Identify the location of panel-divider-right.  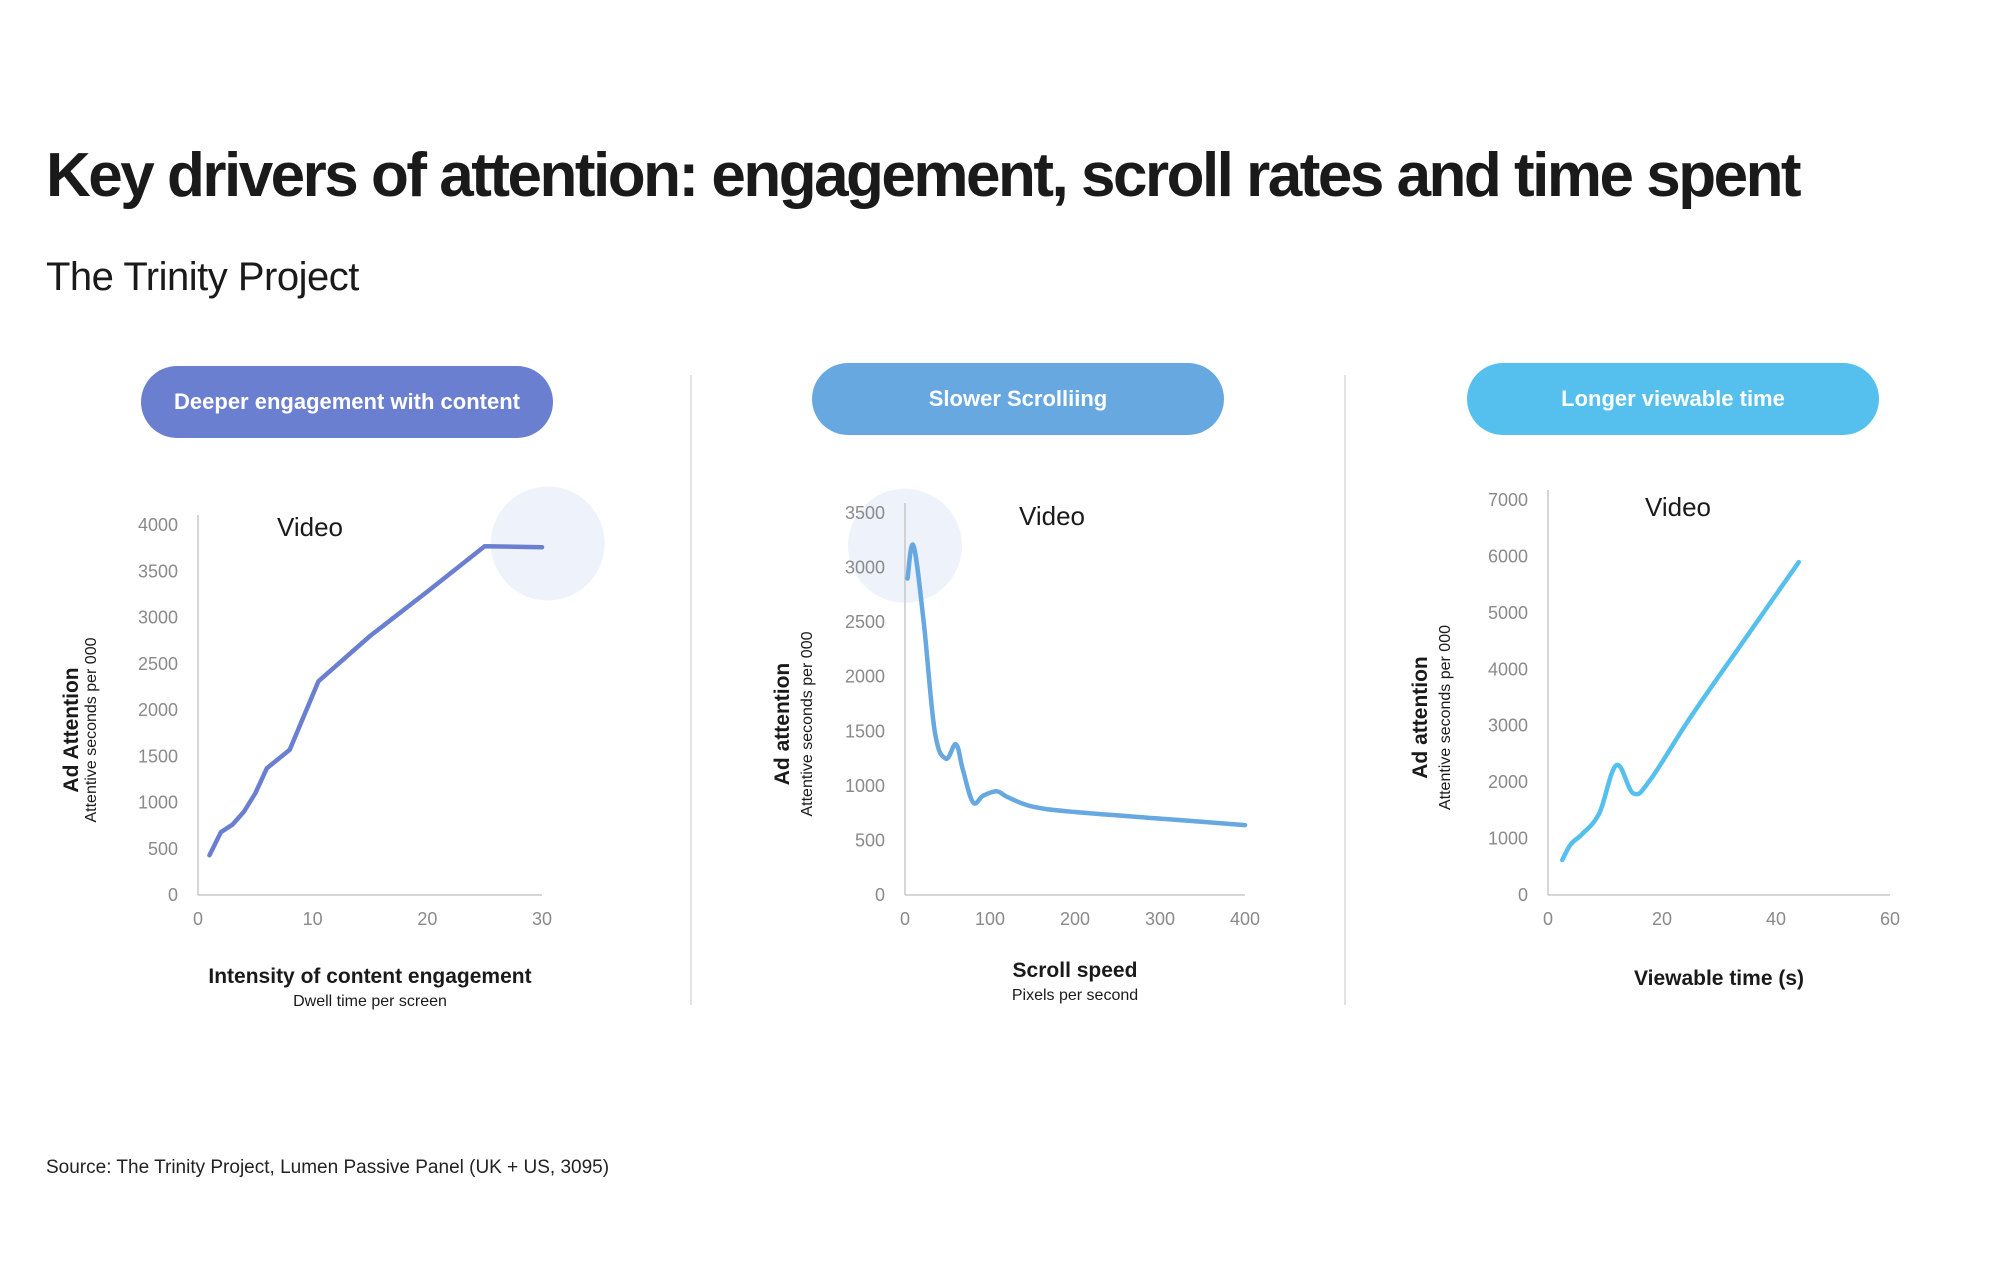
(1345, 690).